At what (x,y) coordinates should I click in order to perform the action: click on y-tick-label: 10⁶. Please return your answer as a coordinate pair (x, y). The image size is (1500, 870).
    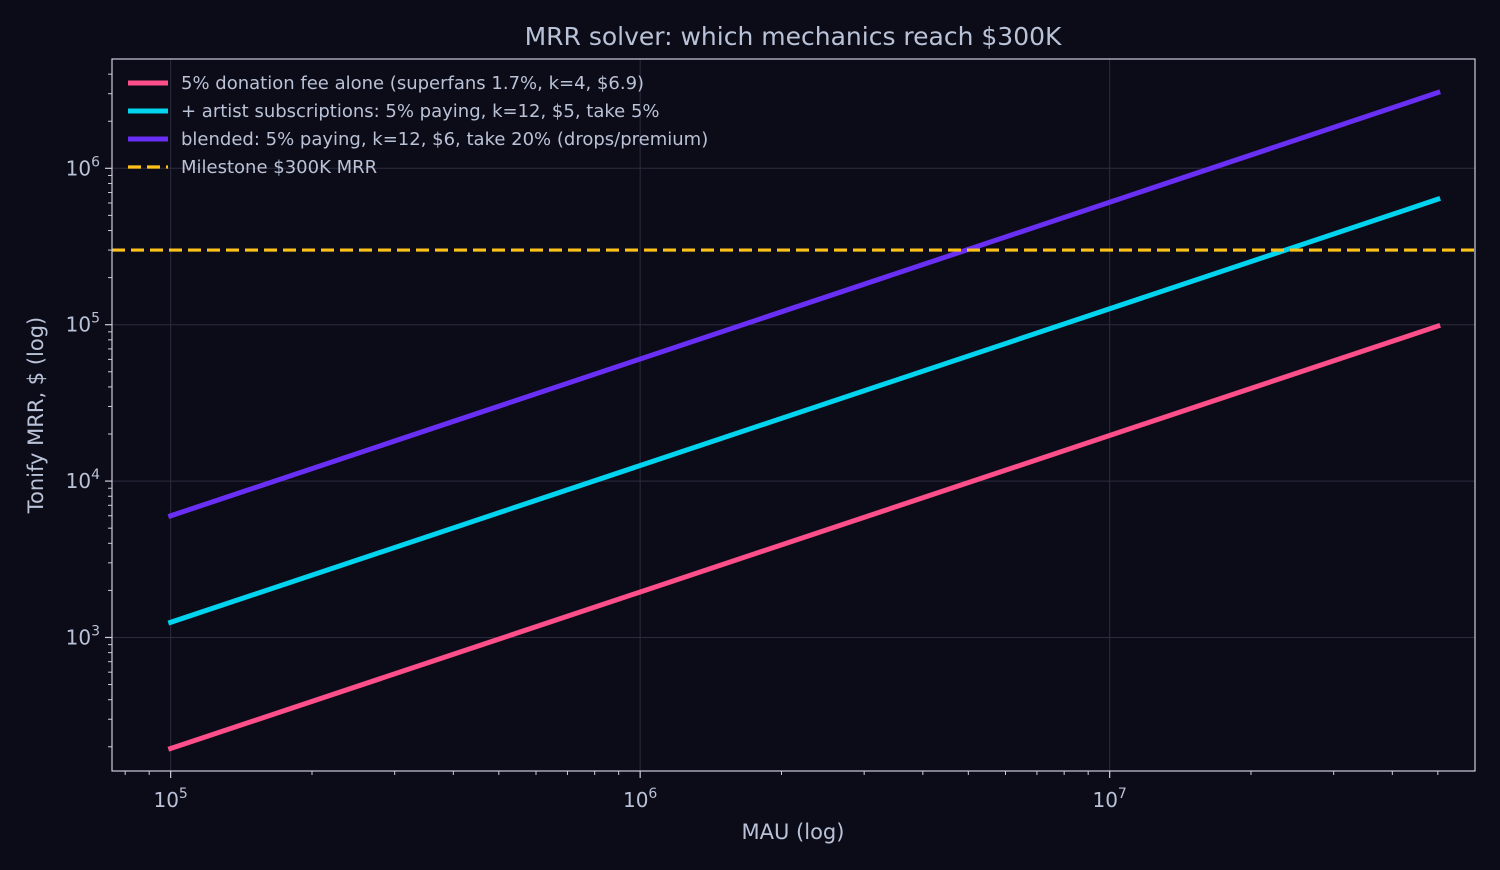
    Looking at the image, I should click on (83, 167).